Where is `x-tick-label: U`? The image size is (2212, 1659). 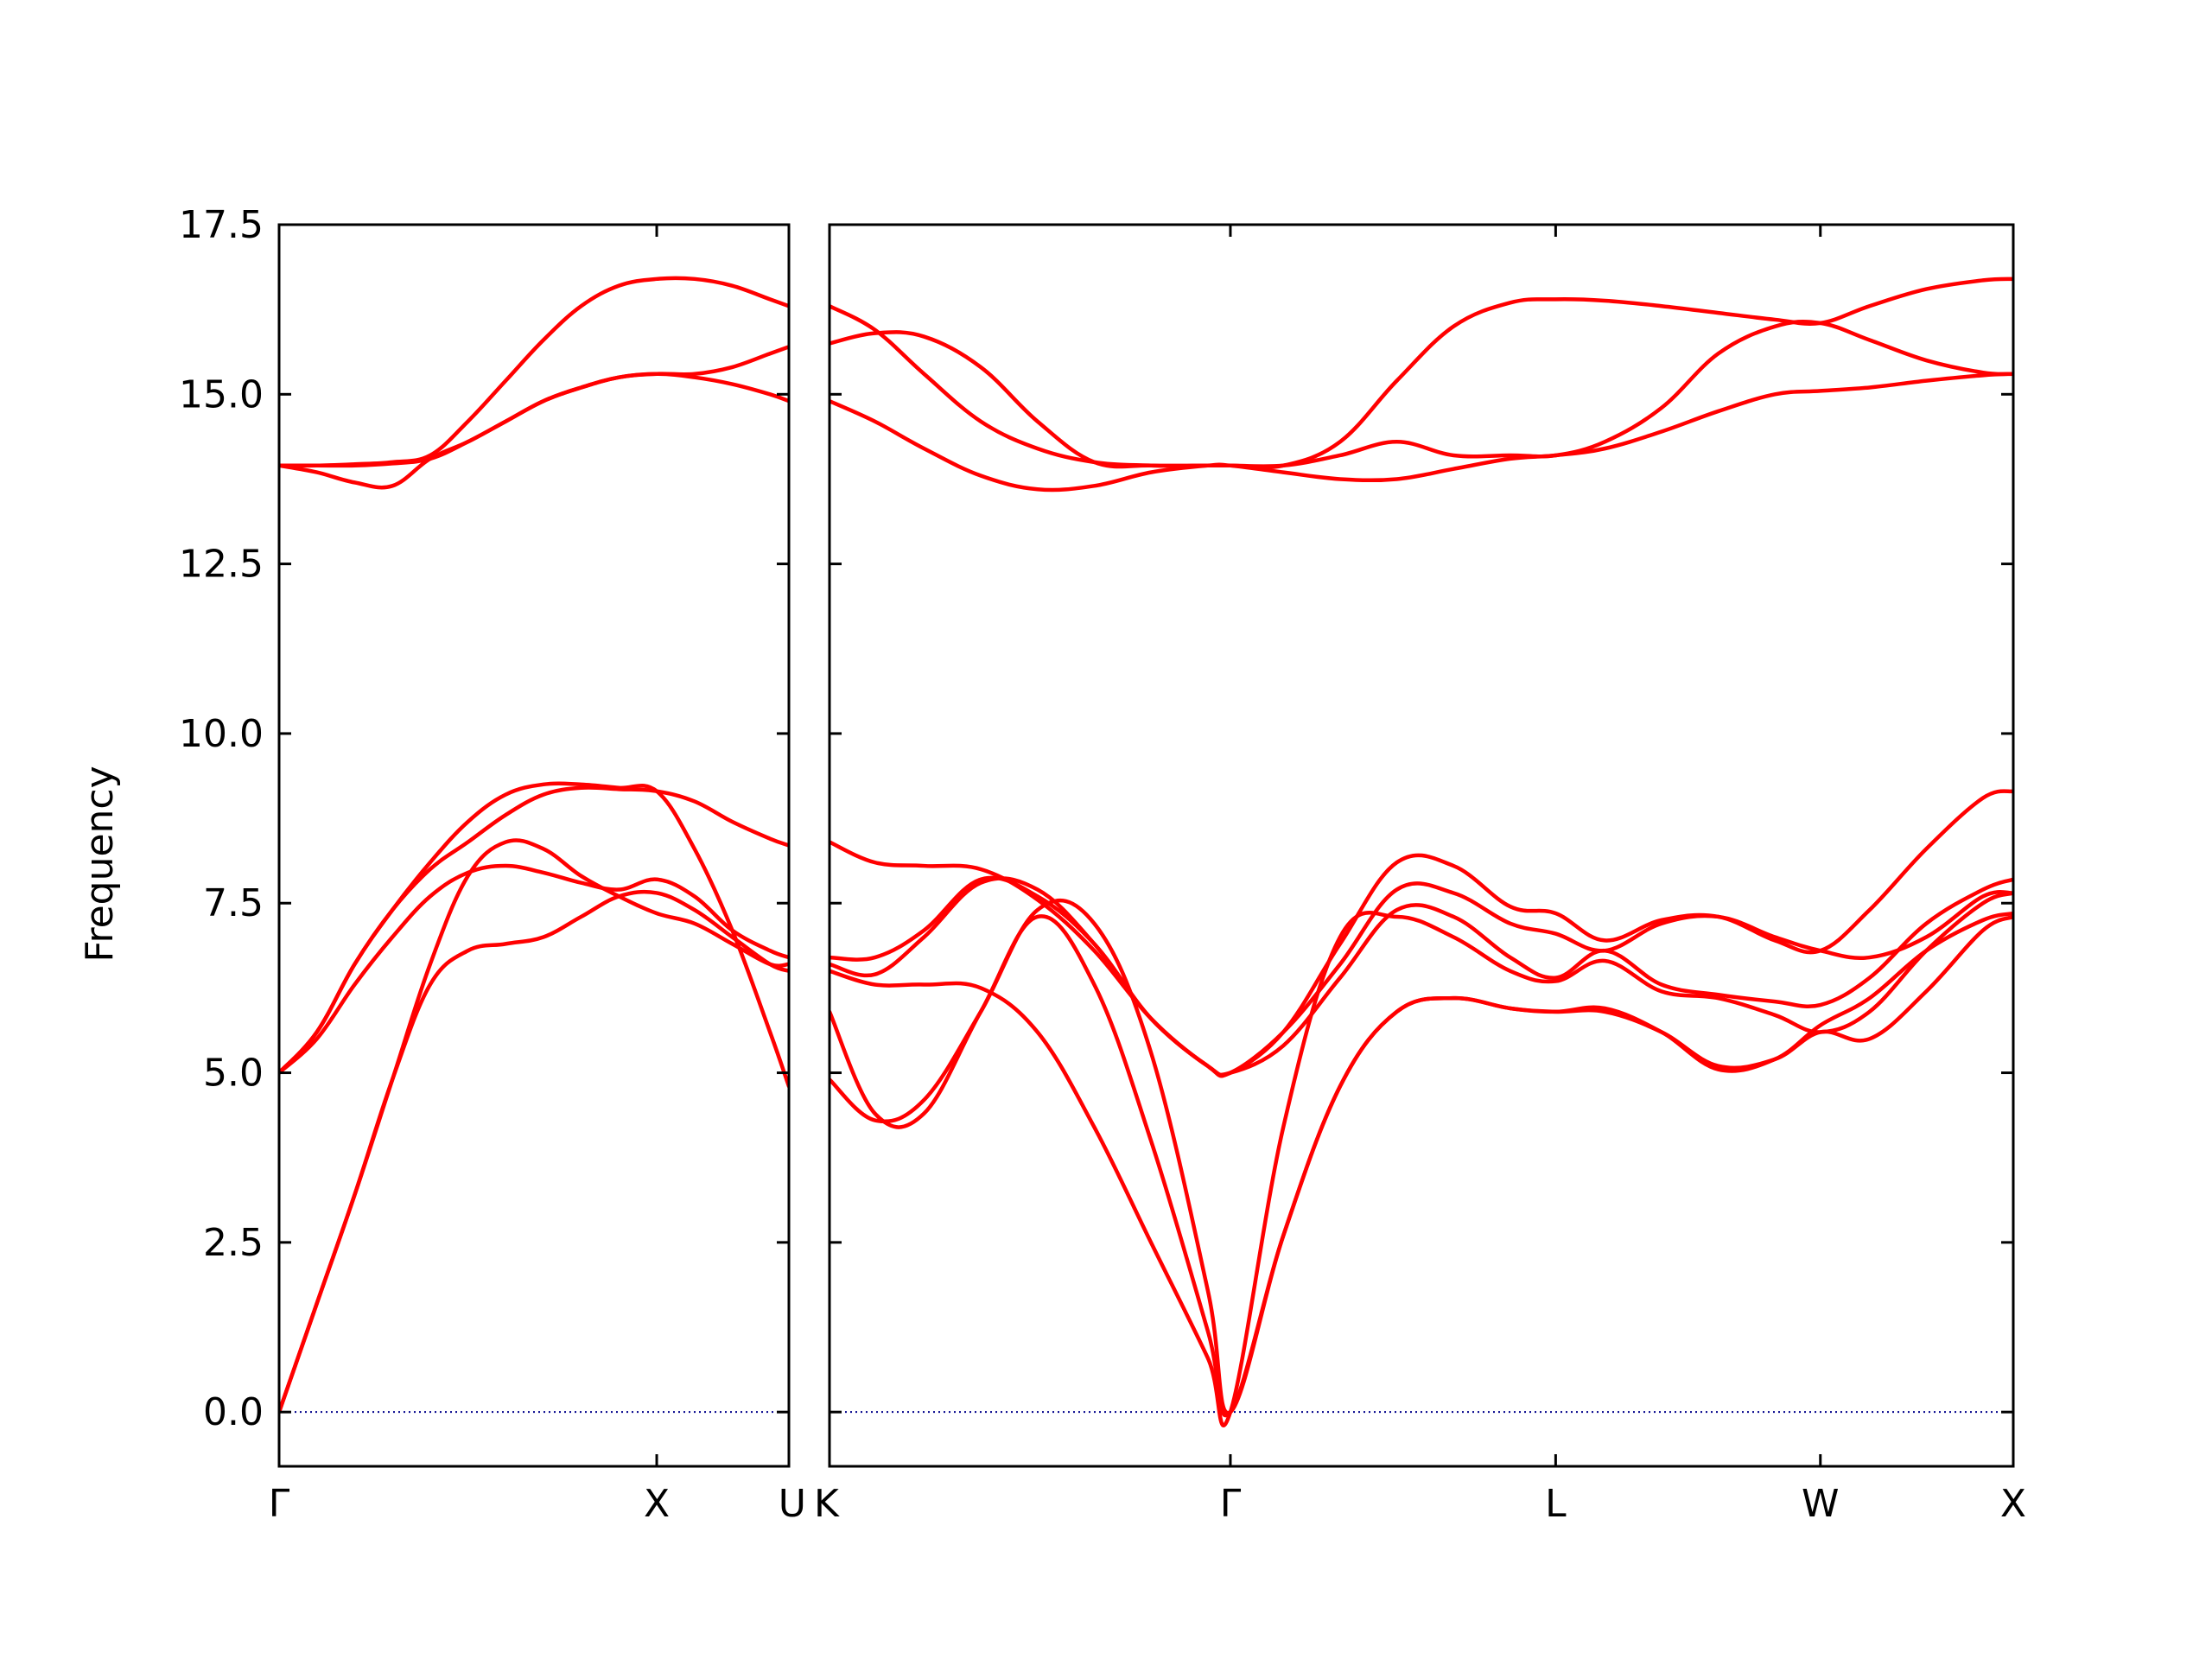
x-tick-label: U is located at coordinates (792, 1504).